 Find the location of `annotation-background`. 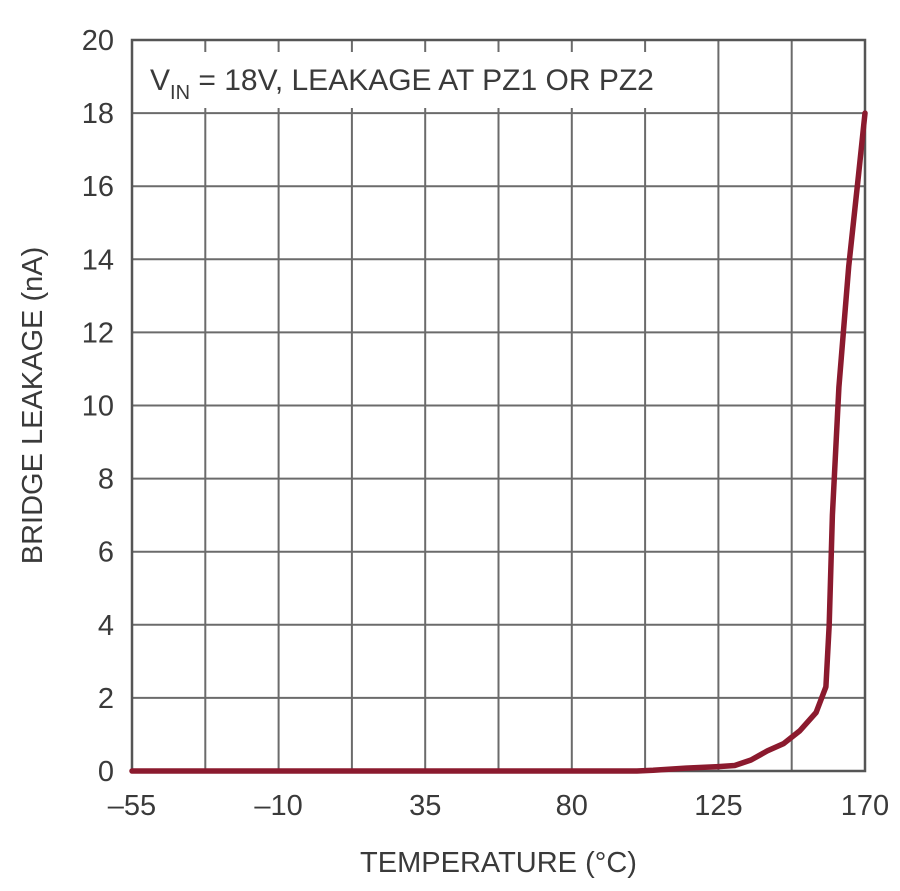

annotation-background is located at coordinates (422, 80).